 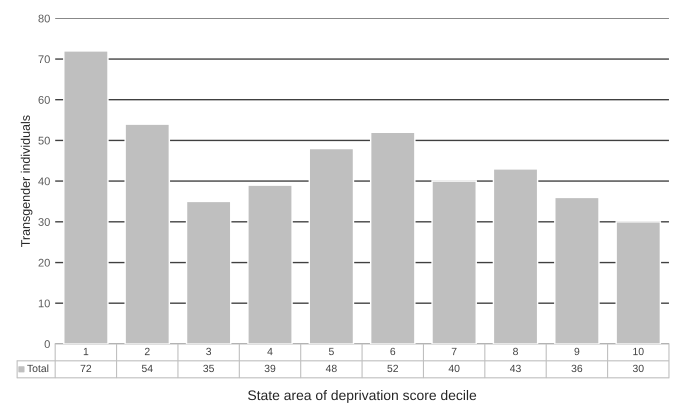 I want to click on data-label: 35, so click(x=208, y=368).